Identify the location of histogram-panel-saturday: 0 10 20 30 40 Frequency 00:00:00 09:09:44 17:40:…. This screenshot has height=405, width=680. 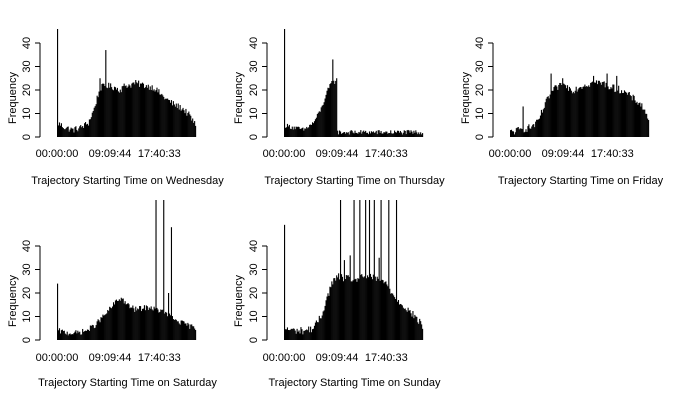
(112, 294).